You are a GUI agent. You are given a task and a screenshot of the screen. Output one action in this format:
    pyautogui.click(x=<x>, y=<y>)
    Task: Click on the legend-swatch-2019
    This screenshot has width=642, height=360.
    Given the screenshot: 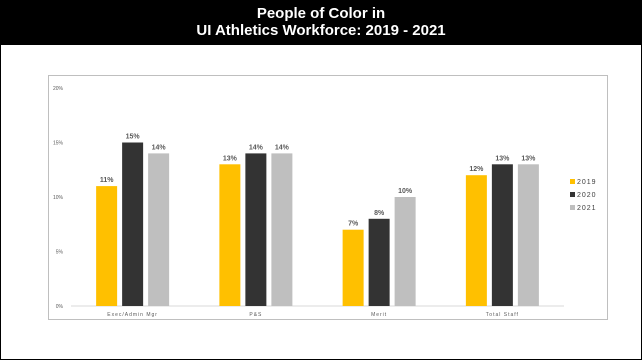 What is the action you would take?
    pyautogui.click(x=572, y=181)
    